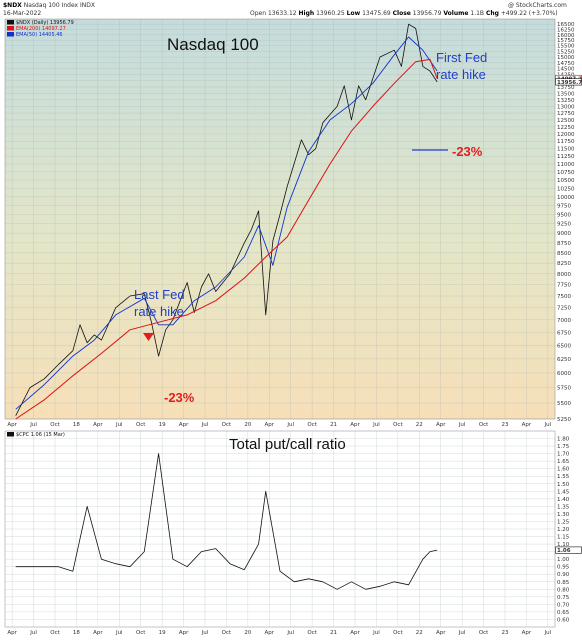  I want to click on putcall-y-tick-label: 0.80, so click(563, 590).